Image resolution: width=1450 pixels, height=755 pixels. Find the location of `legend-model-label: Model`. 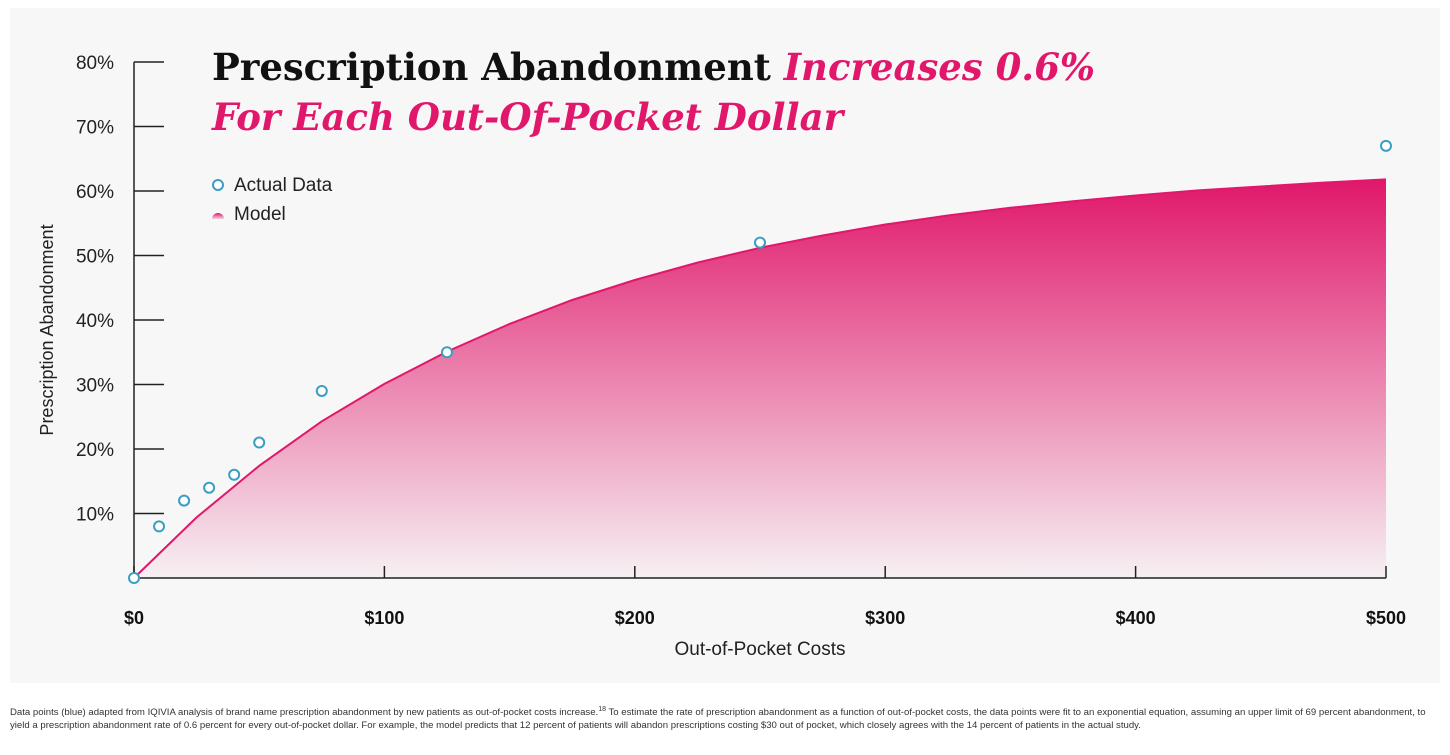

legend-model-label: Model is located at coordinates (260, 214).